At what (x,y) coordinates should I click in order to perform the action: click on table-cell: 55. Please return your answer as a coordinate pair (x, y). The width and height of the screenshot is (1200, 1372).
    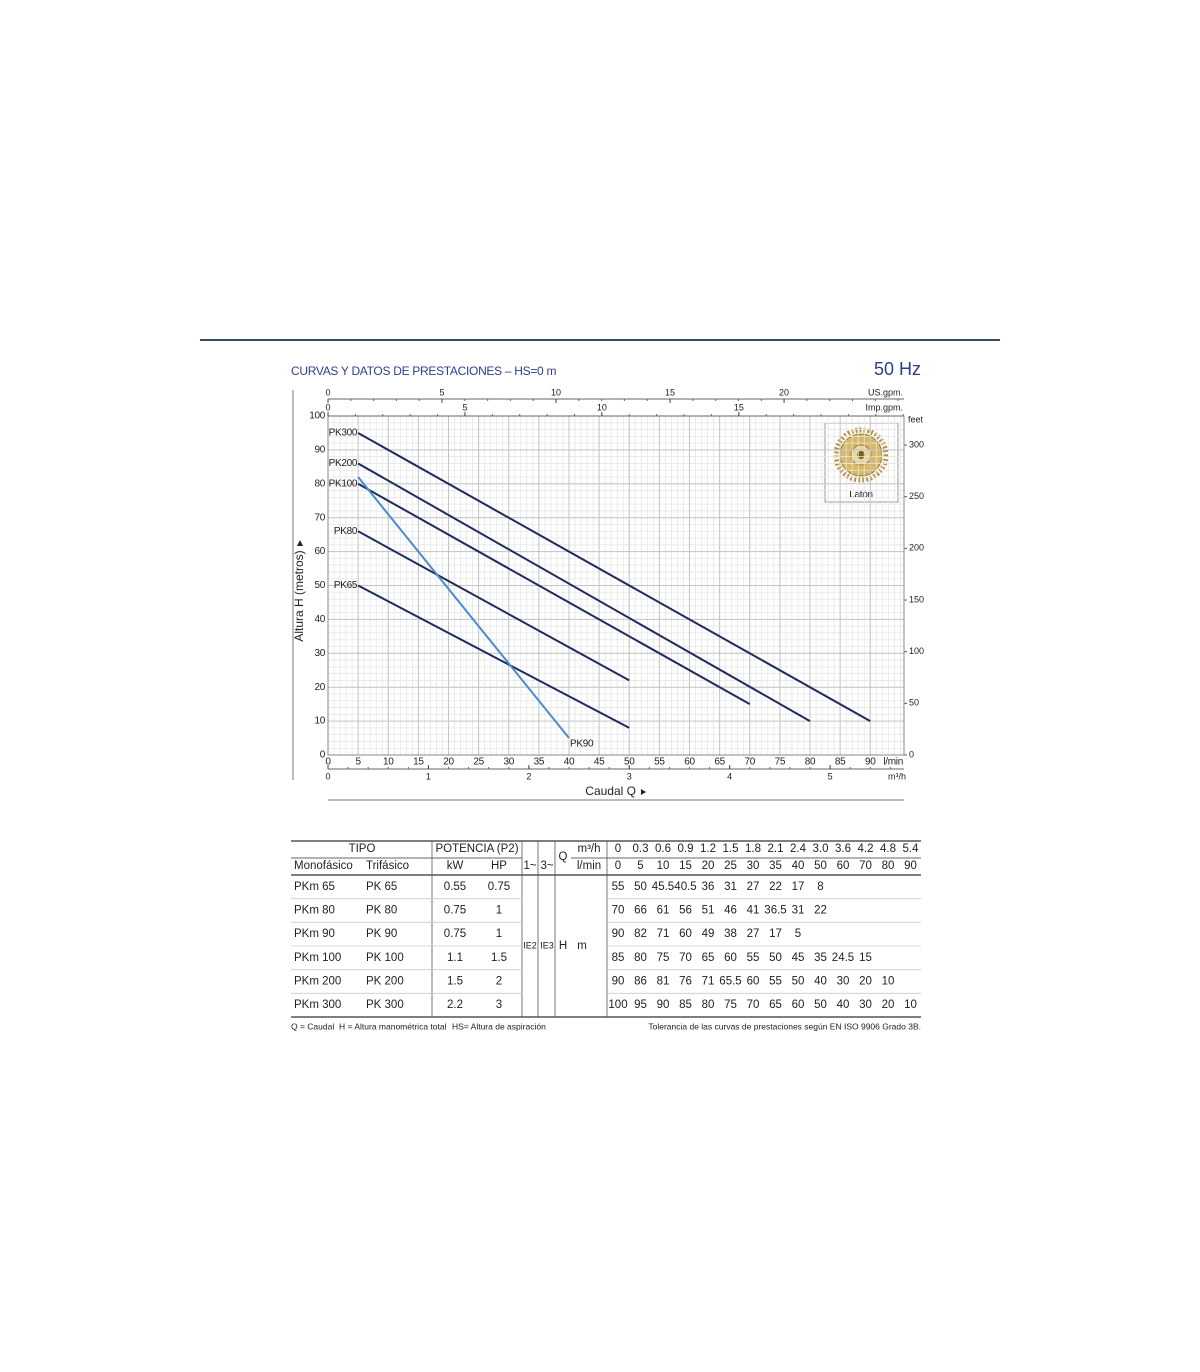
    Looking at the image, I should click on (618, 887).